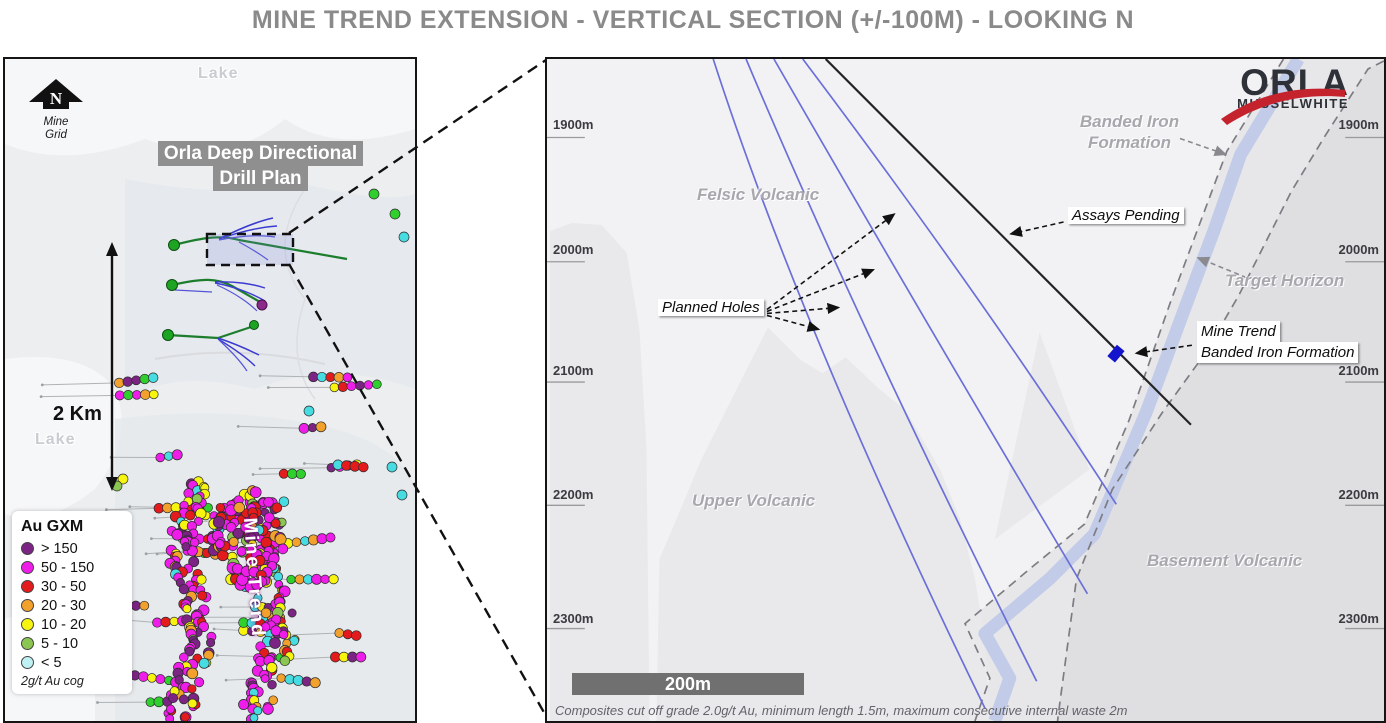 This screenshot has height=723, width=1386. Describe the element at coordinates (573, 249) in the screenshot. I see `elev-left-2000: 2000m` at that location.